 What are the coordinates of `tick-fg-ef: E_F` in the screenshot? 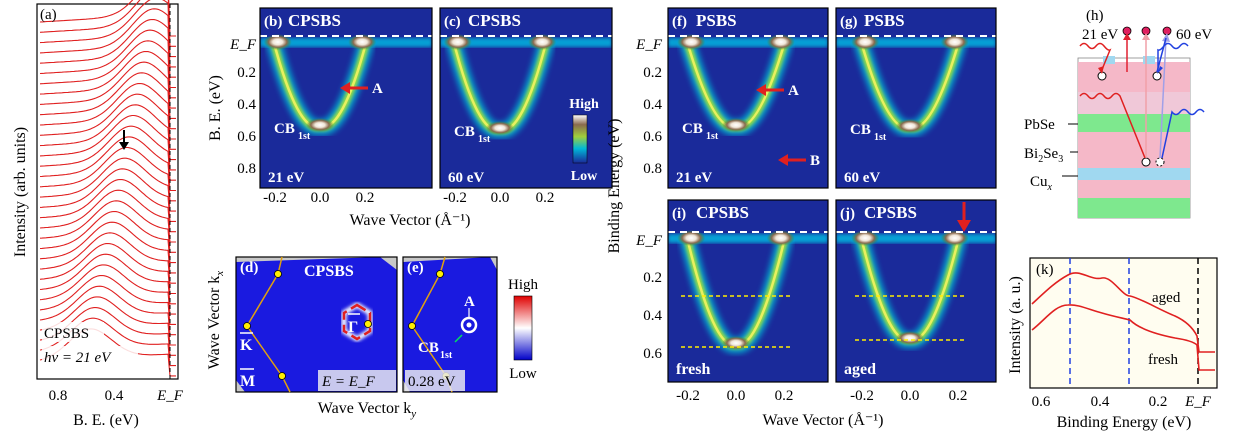 It's located at (649, 45).